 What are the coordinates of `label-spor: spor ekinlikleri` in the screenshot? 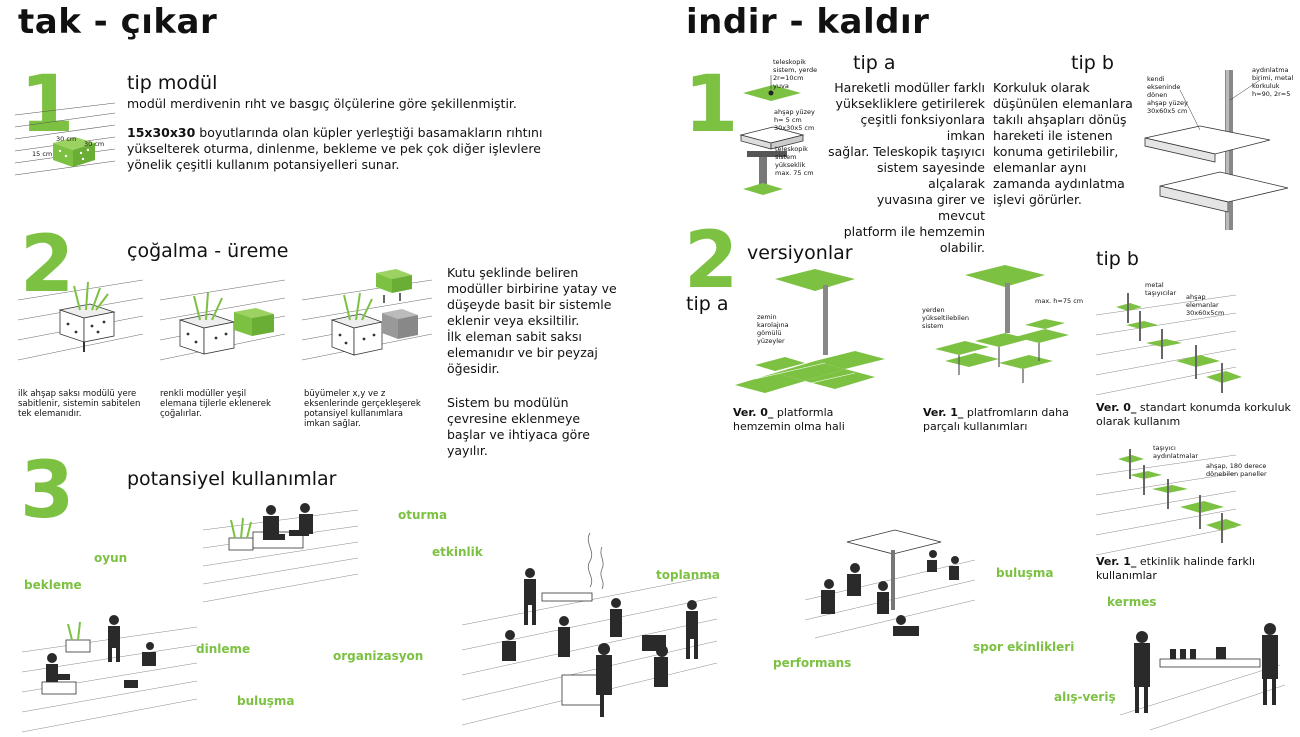 It's located at (1024, 647).